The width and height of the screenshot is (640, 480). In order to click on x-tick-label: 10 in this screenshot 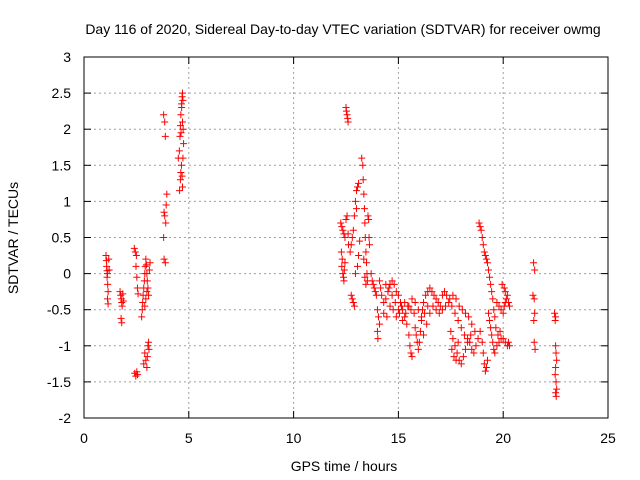, I will do `click(294, 438)`.